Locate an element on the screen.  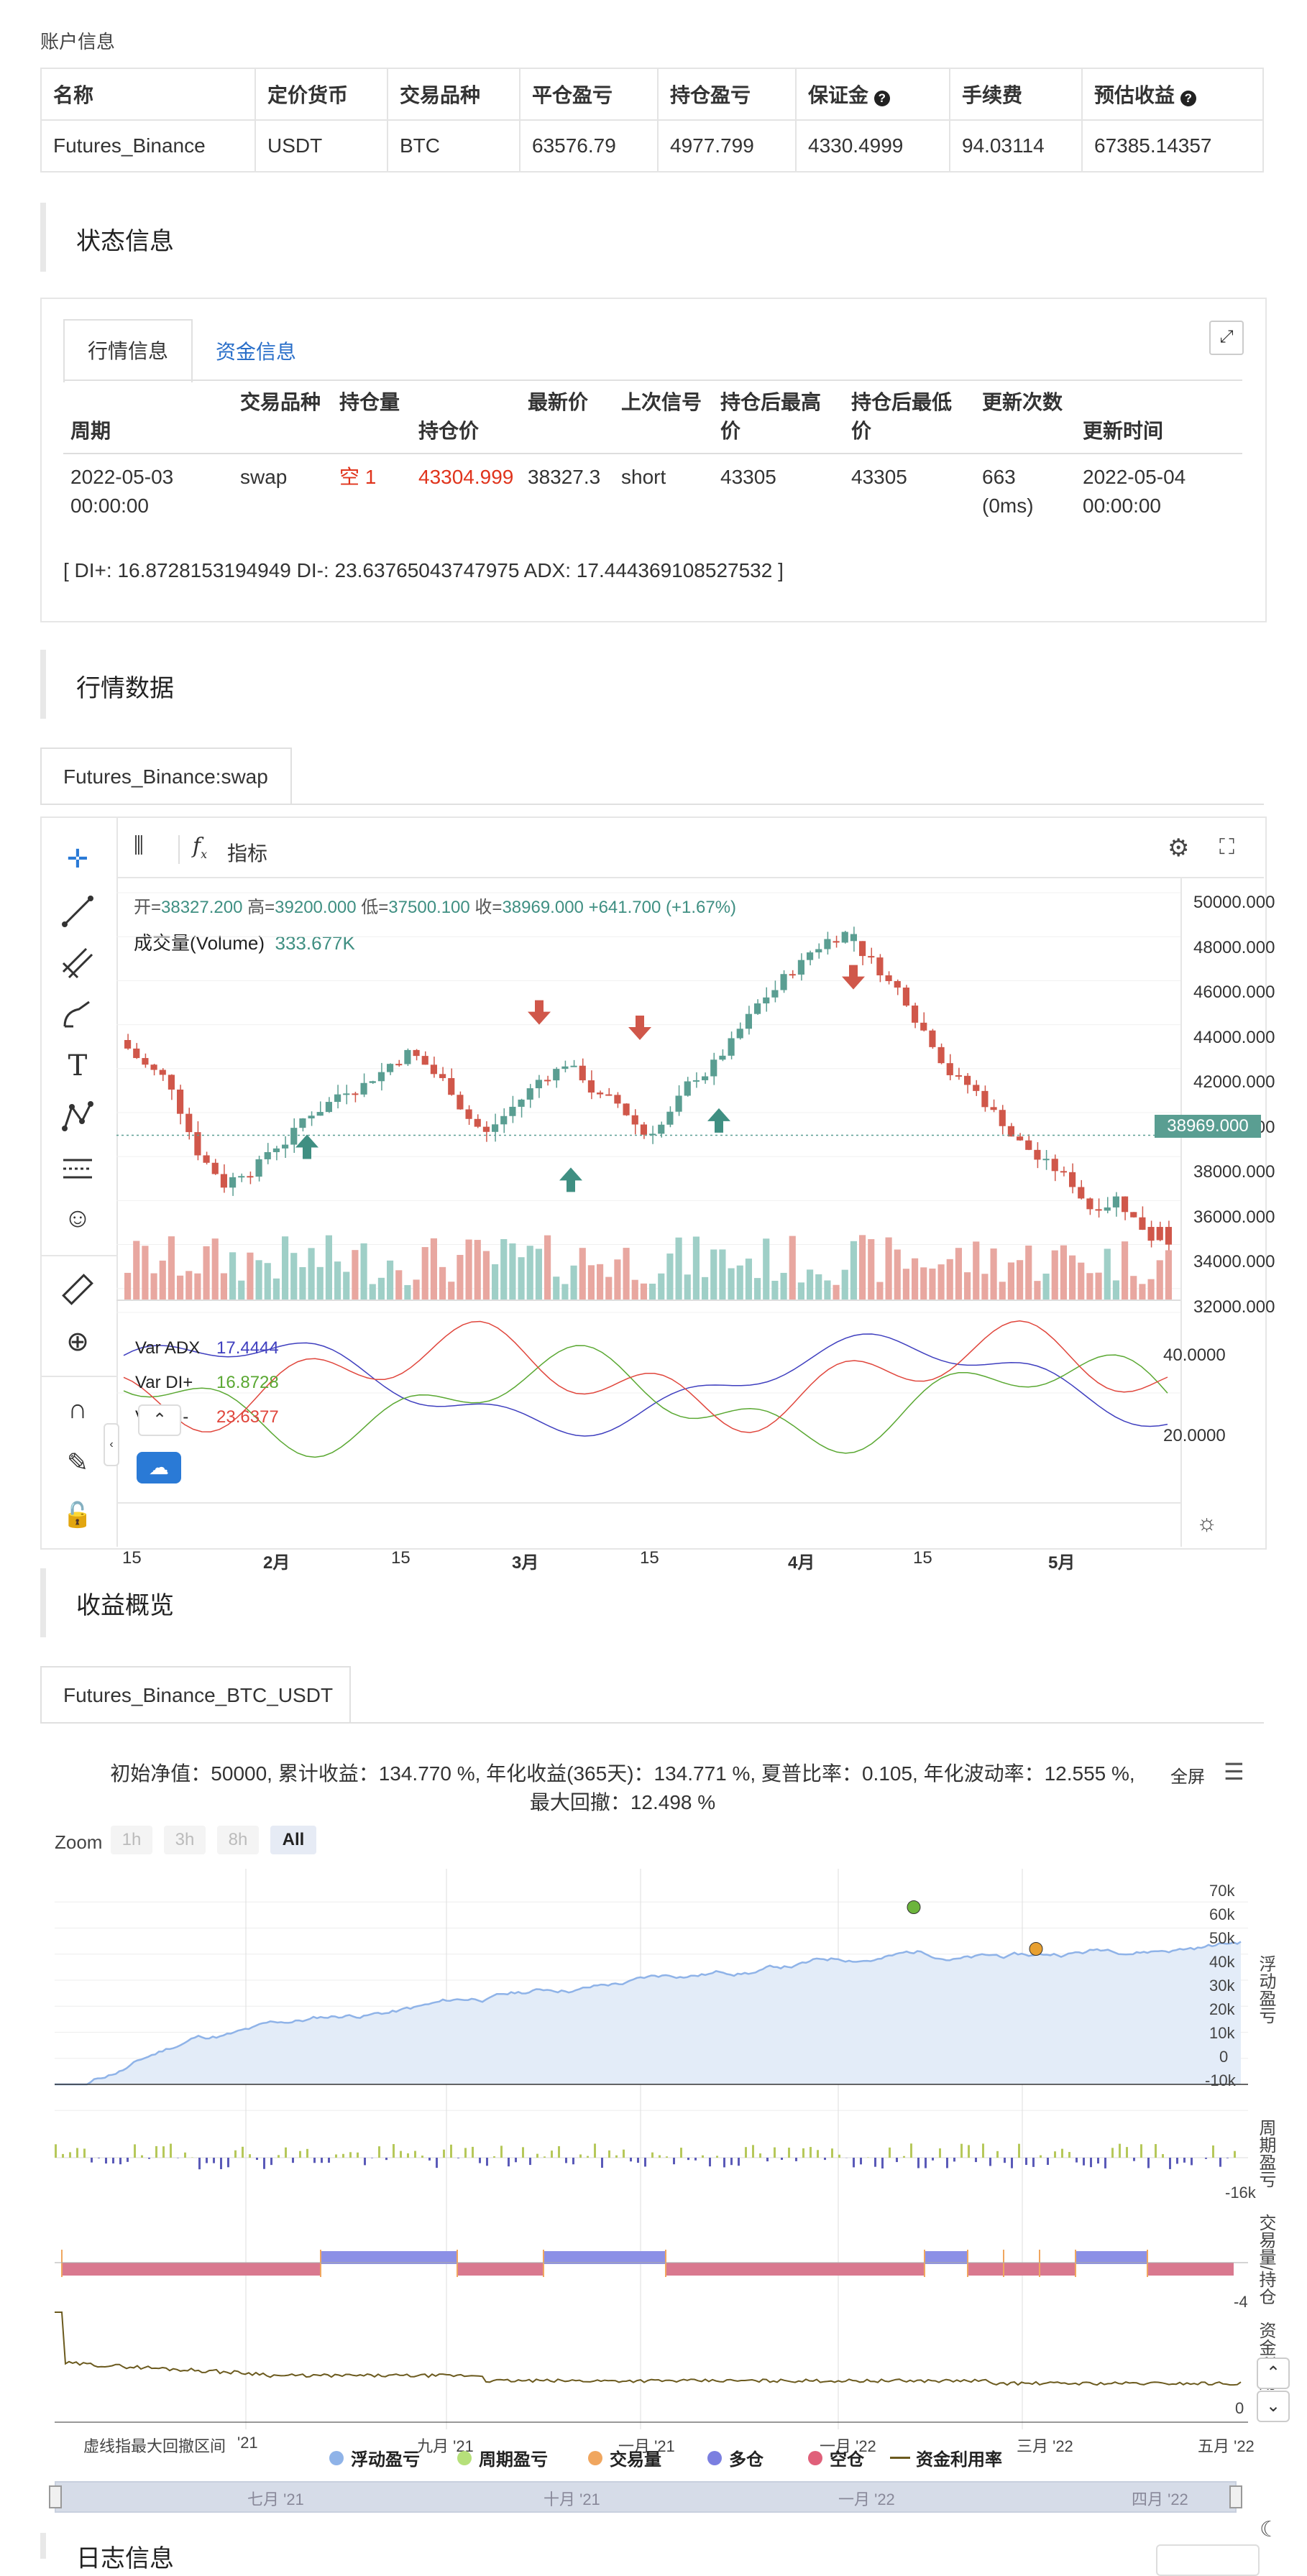
text-tool-icon: T is located at coordinates (77, 1066).